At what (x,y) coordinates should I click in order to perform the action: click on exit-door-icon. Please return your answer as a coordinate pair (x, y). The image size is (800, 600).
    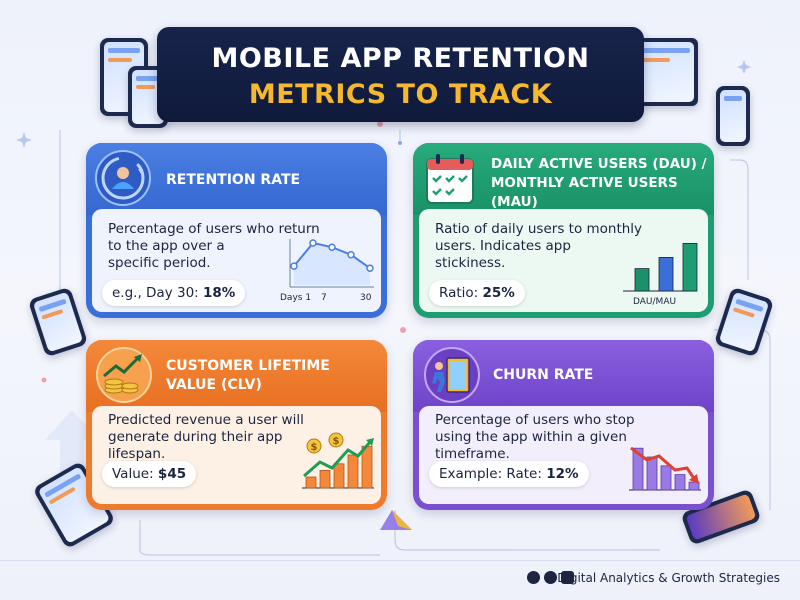
    Looking at the image, I should click on (452, 375).